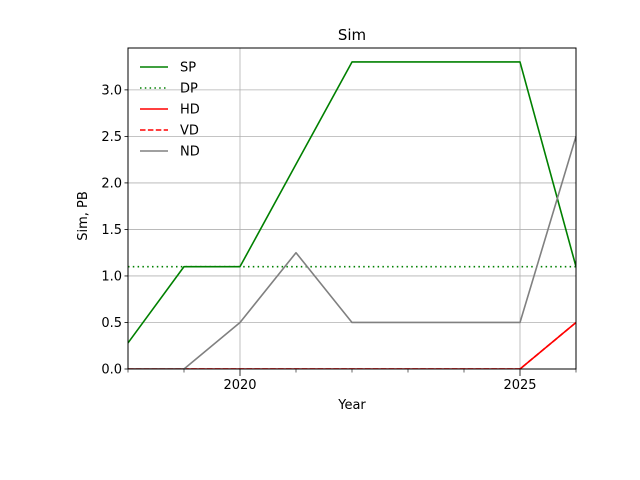 The height and width of the screenshot is (480, 640). I want to click on x-axis-ticks: 2020 2025, so click(352, 381).